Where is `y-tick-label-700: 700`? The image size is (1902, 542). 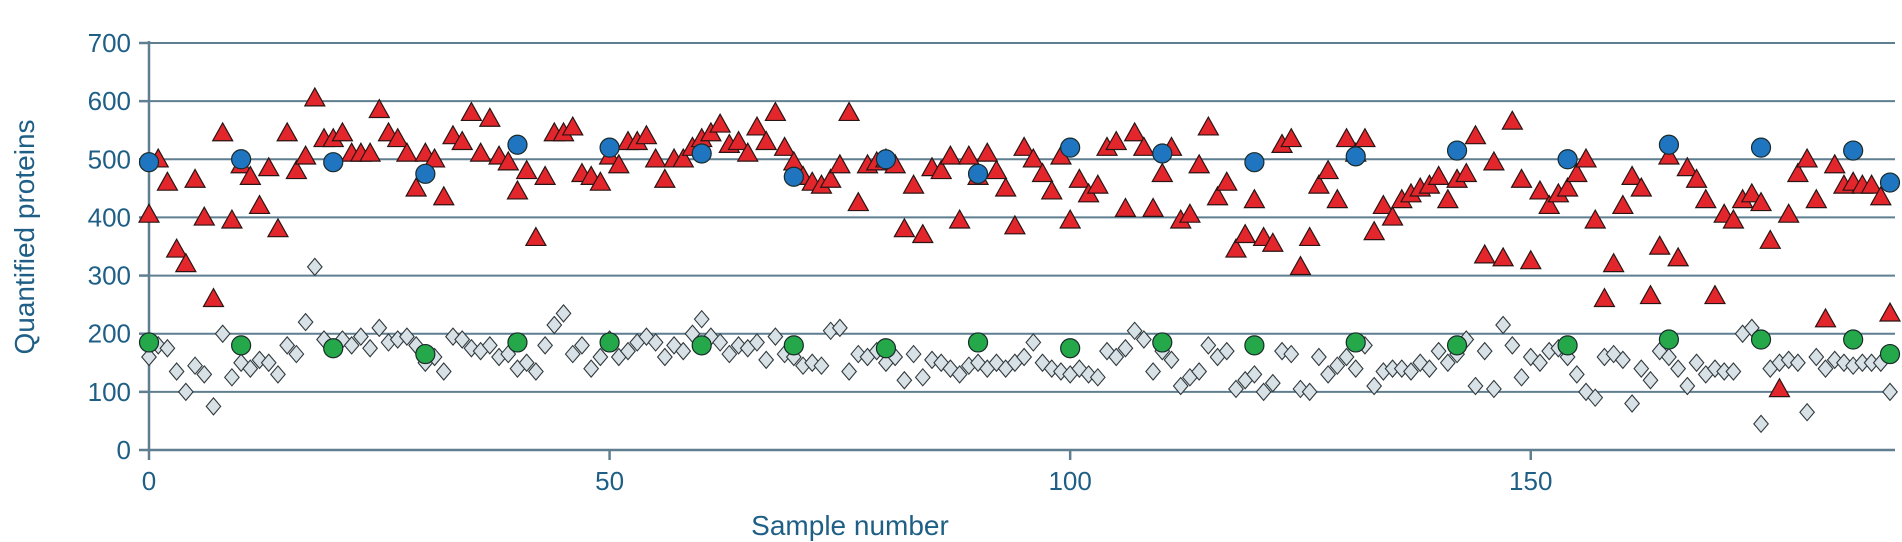
y-tick-label-700: 700 is located at coordinates (109, 43).